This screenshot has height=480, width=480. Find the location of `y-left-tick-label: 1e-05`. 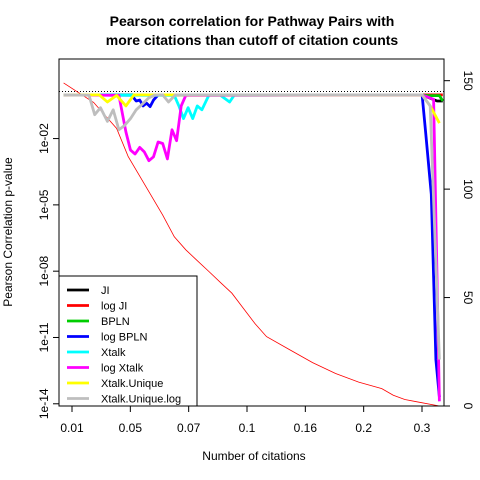

y-left-tick-label: 1e-05 is located at coordinates (44, 204).